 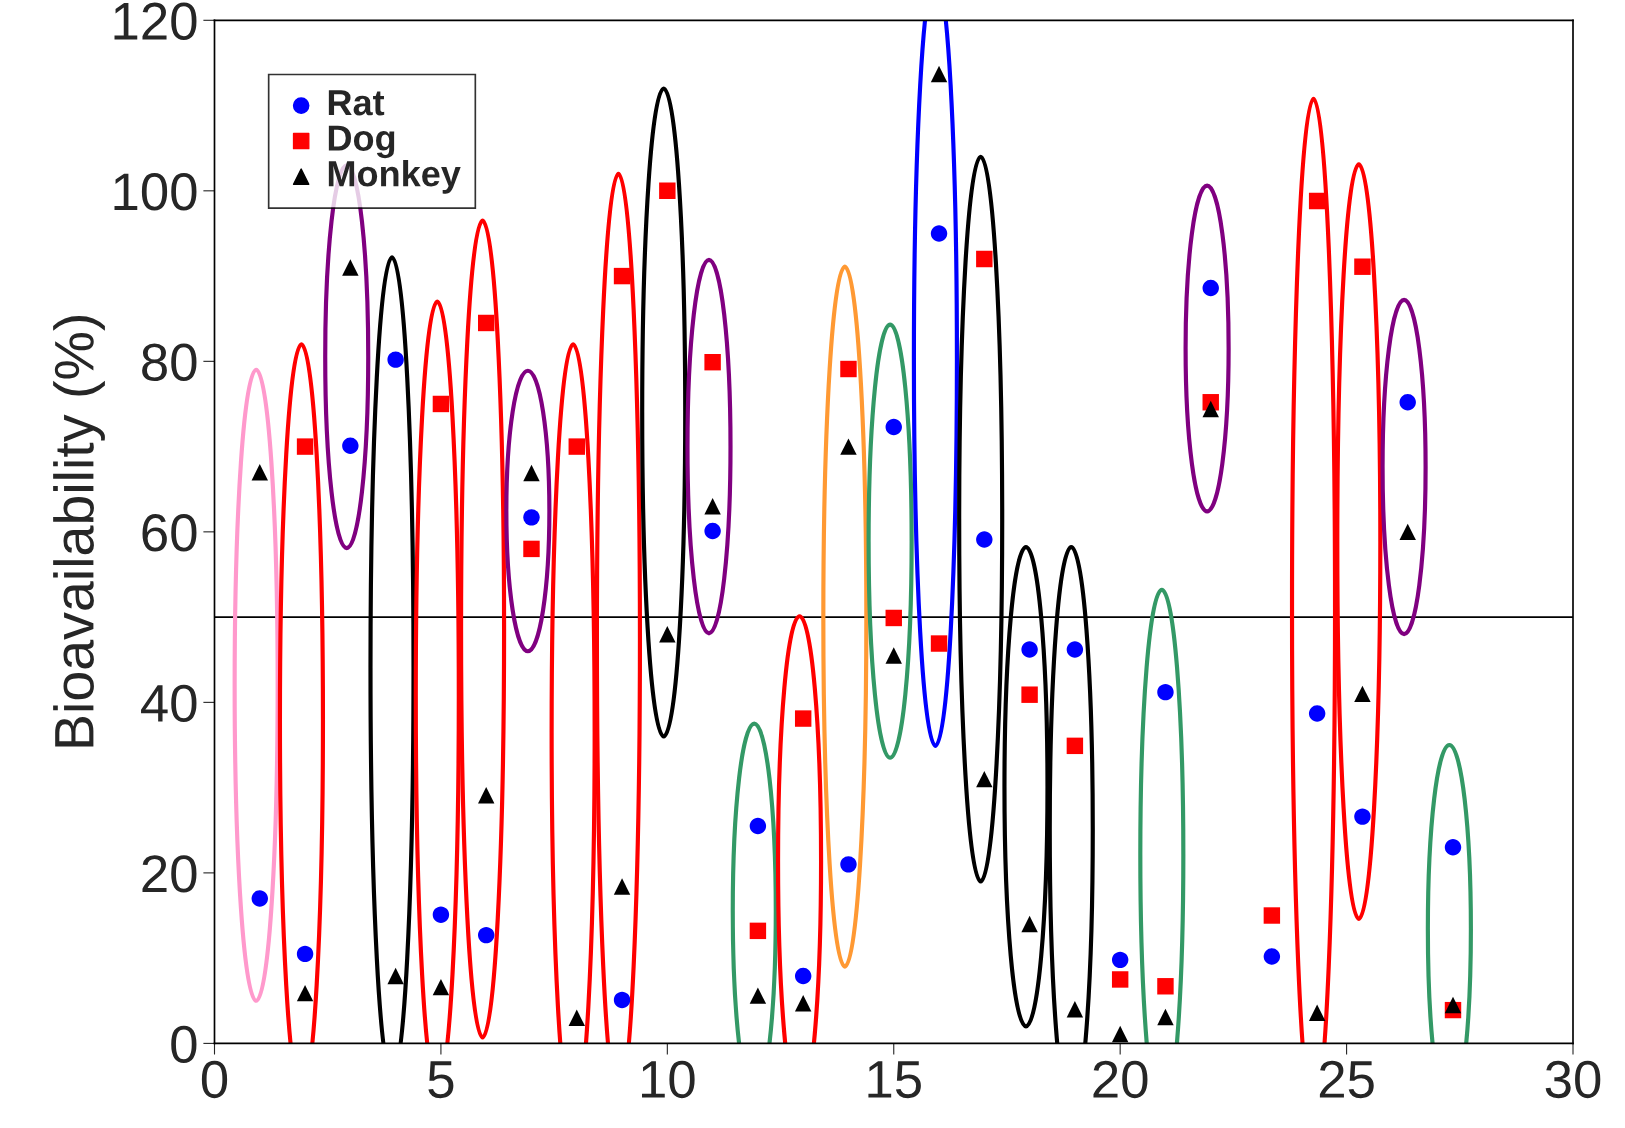 What do you see at coordinates (1573, 1079) in the screenshot?
I see `x-tick-label: 30` at bounding box center [1573, 1079].